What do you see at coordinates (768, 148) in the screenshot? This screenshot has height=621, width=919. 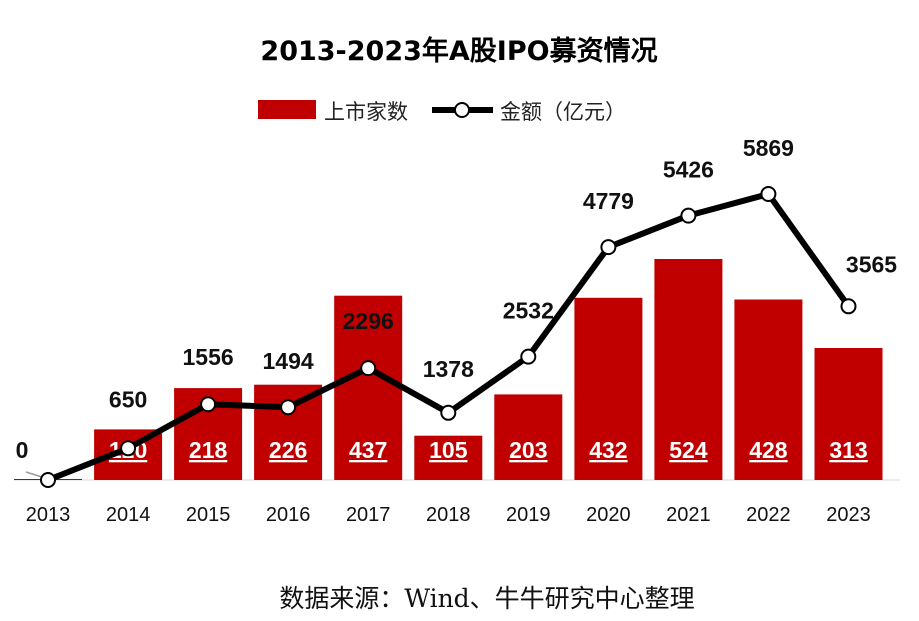 I see `line-label-2022: 5869` at bounding box center [768, 148].